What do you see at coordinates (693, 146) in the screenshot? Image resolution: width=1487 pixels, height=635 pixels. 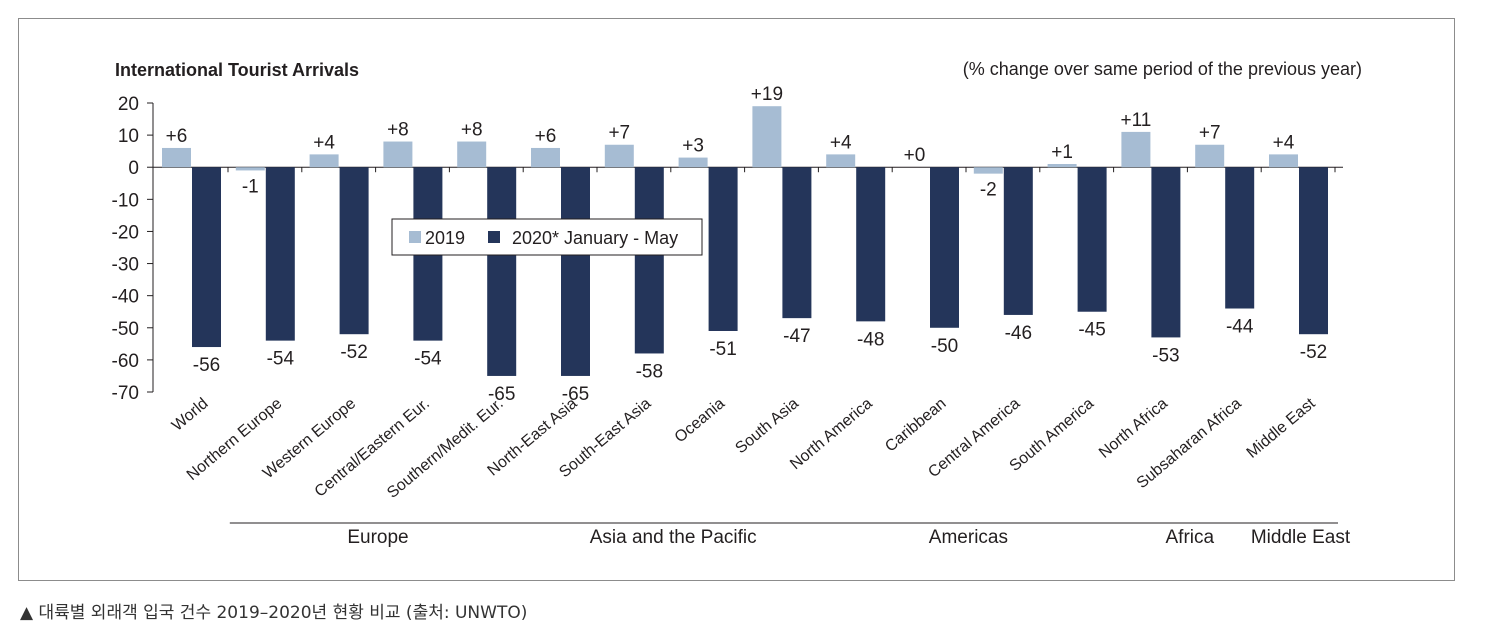 I see `data-label-2019: +3` at bounding box center [693, 146].